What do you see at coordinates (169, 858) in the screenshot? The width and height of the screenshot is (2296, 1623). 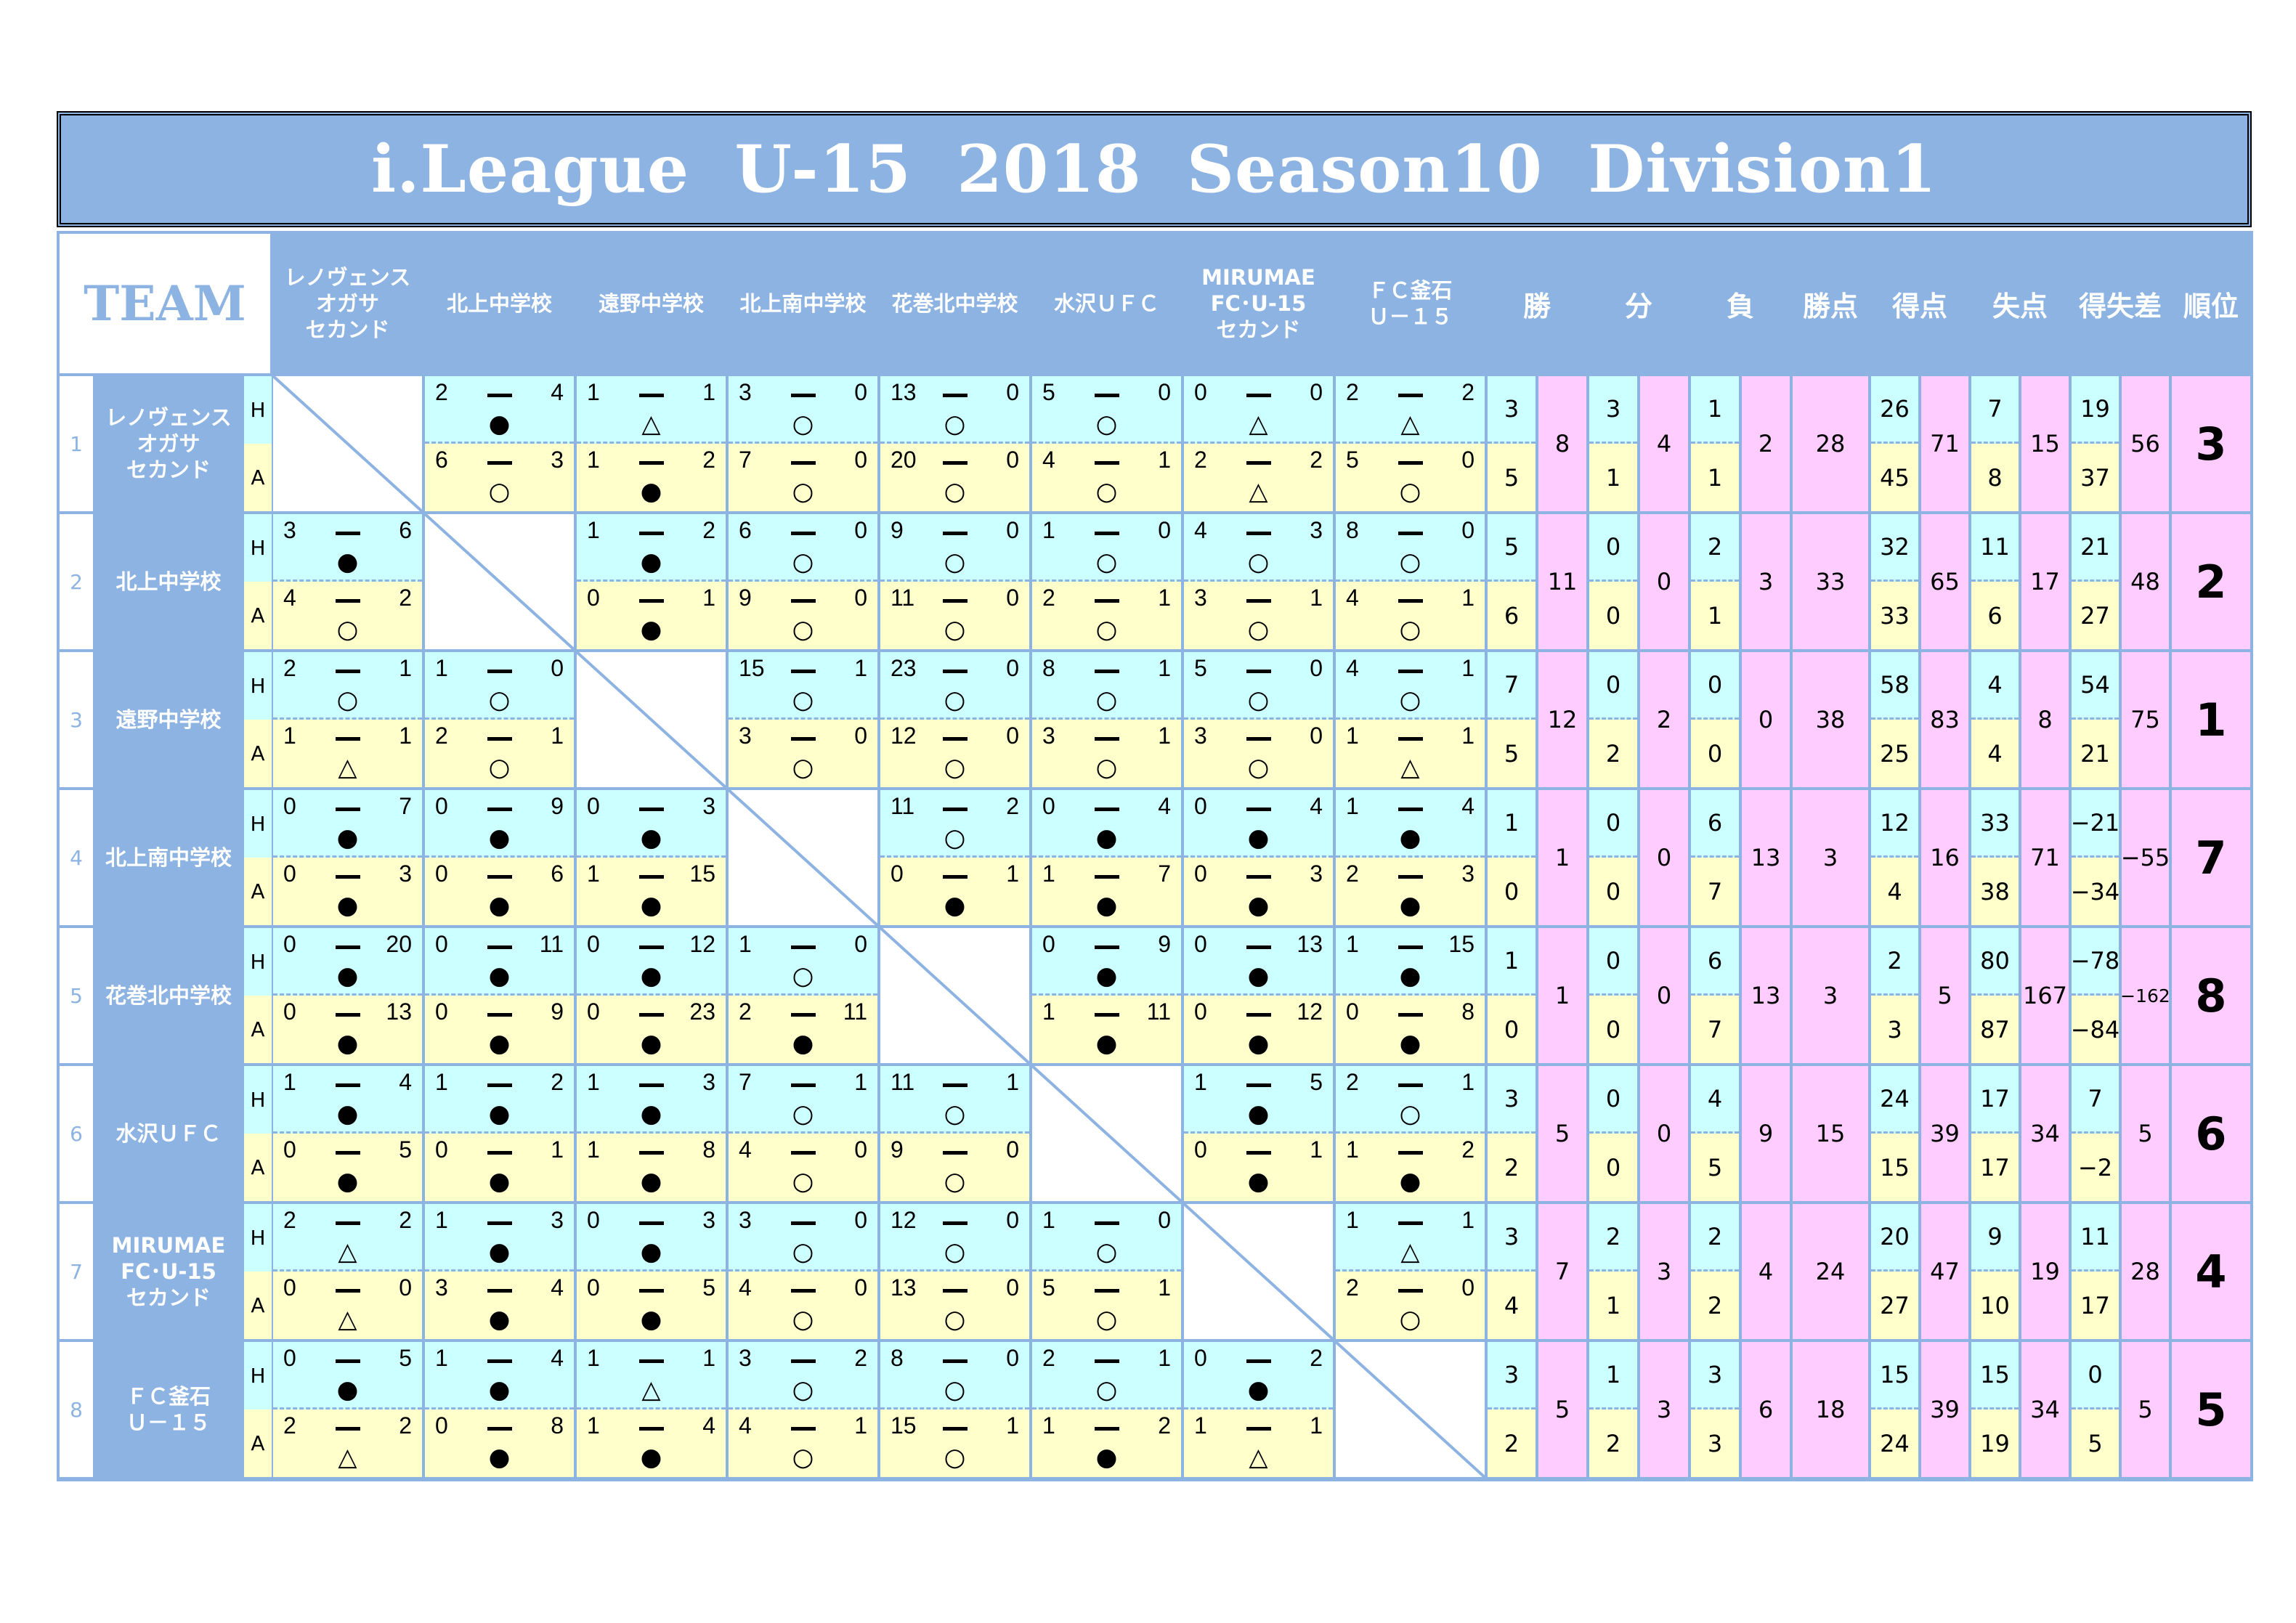 I see `team-name: 北上南中学校` at bounding box center [169, 858].